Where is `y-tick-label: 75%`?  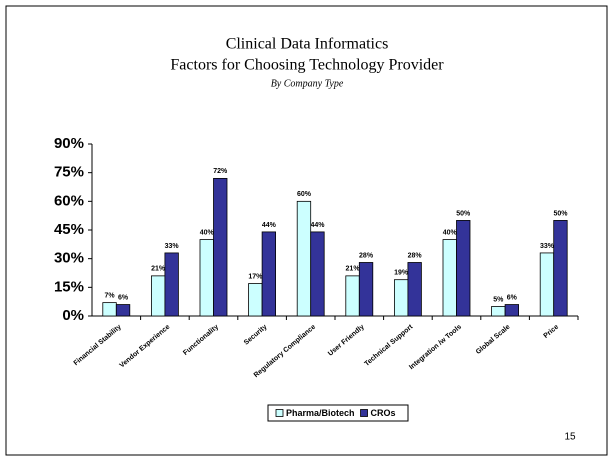 y-tick-label: 75% is located at coordinates (69, 172).